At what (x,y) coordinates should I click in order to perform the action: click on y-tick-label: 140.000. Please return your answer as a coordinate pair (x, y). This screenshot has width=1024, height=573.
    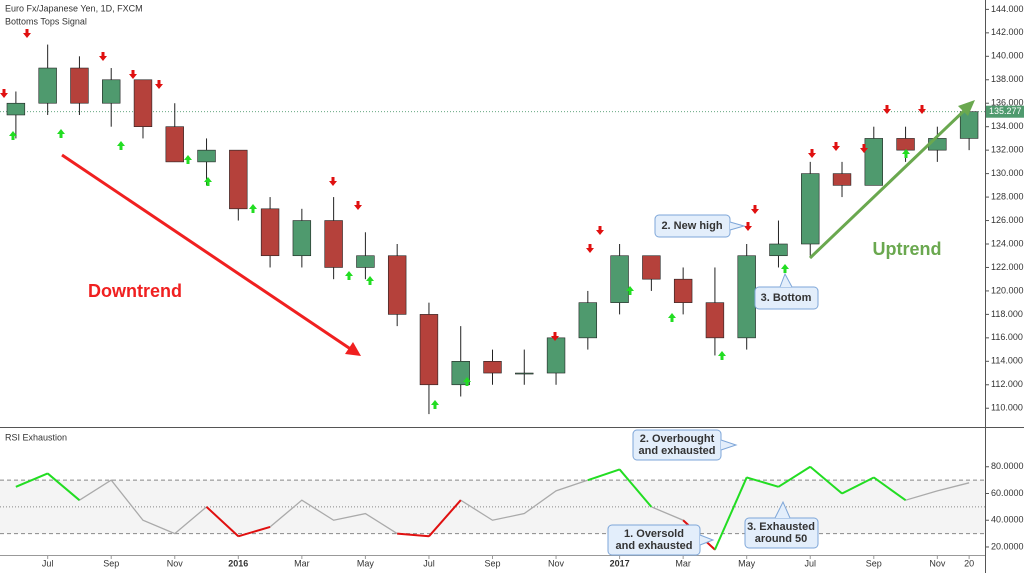
    Looking at the image, I should click on (1007, 56).